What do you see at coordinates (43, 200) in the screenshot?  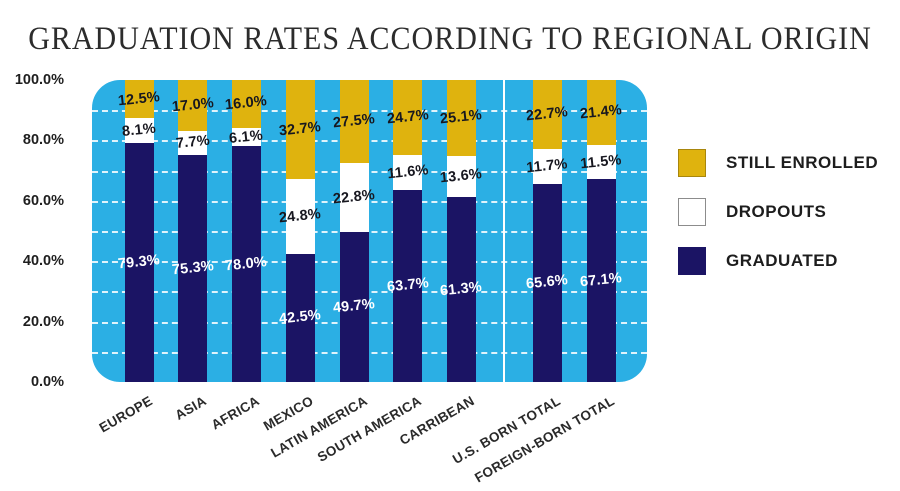 I see `y-axis-tick-label: 60.0%` at bounding box center [43, 200].